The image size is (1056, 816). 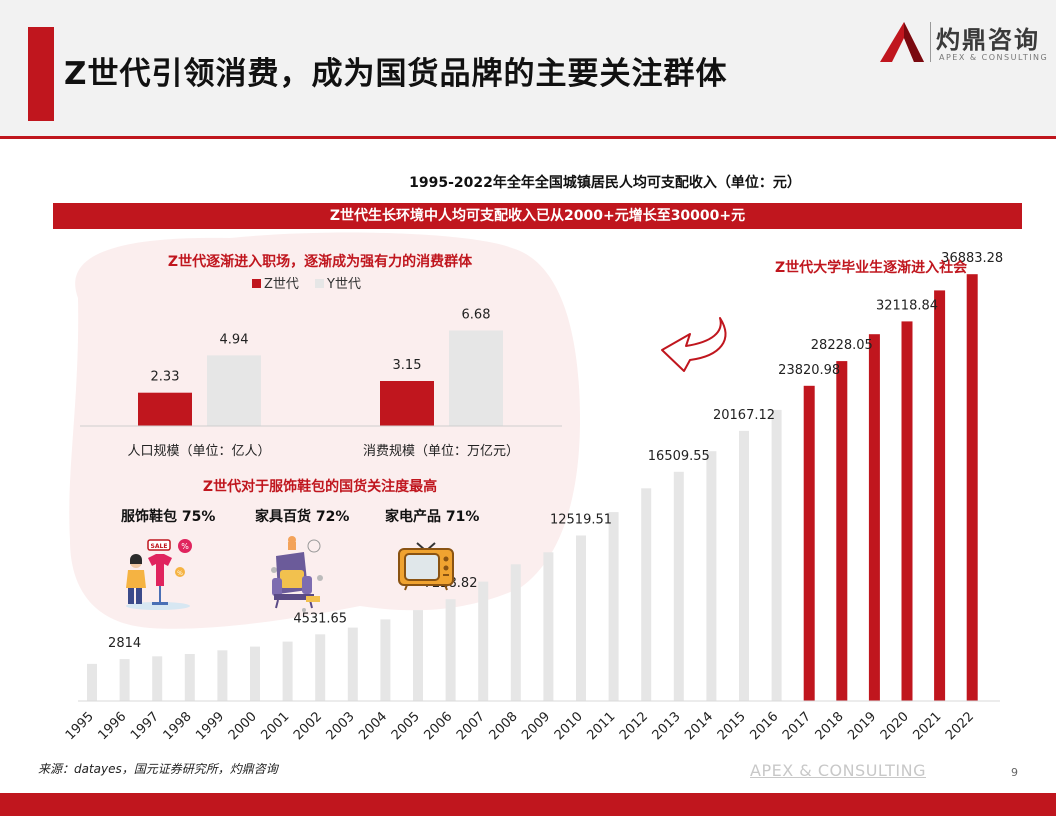 What do you see at coordinates (320, 487) in the screenshot?
I see `category-section-title: Z世代对于服饰鞋包的国货关注度最高` at bounding box center [320, 487].